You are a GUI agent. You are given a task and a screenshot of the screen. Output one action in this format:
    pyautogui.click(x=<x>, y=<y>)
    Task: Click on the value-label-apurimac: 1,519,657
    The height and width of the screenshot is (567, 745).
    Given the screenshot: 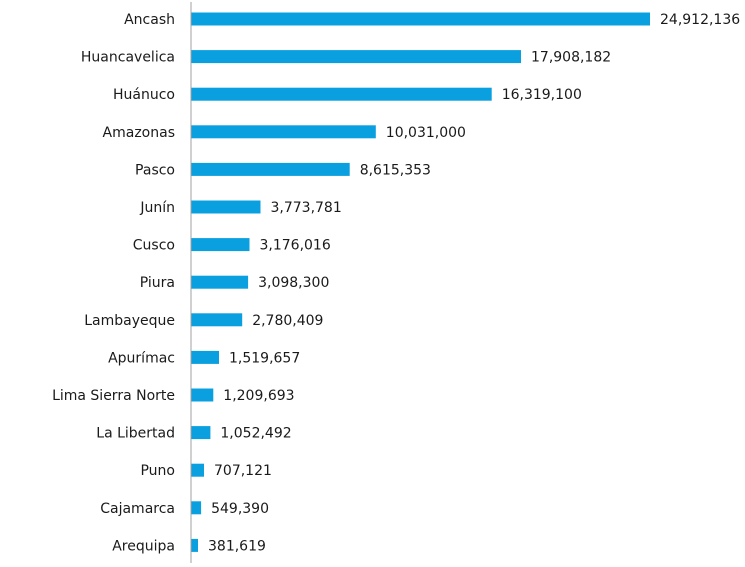 What is the action you would take?
    pyautogui.click(x=264, y=358)
    